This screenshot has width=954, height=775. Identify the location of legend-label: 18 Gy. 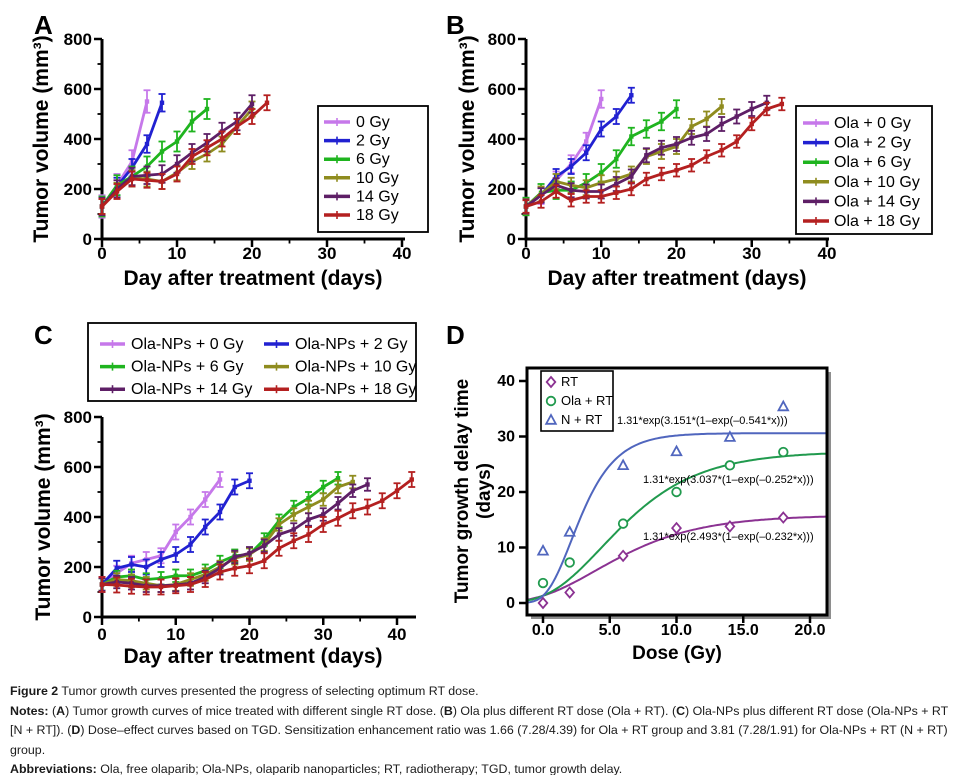
(377, 215).